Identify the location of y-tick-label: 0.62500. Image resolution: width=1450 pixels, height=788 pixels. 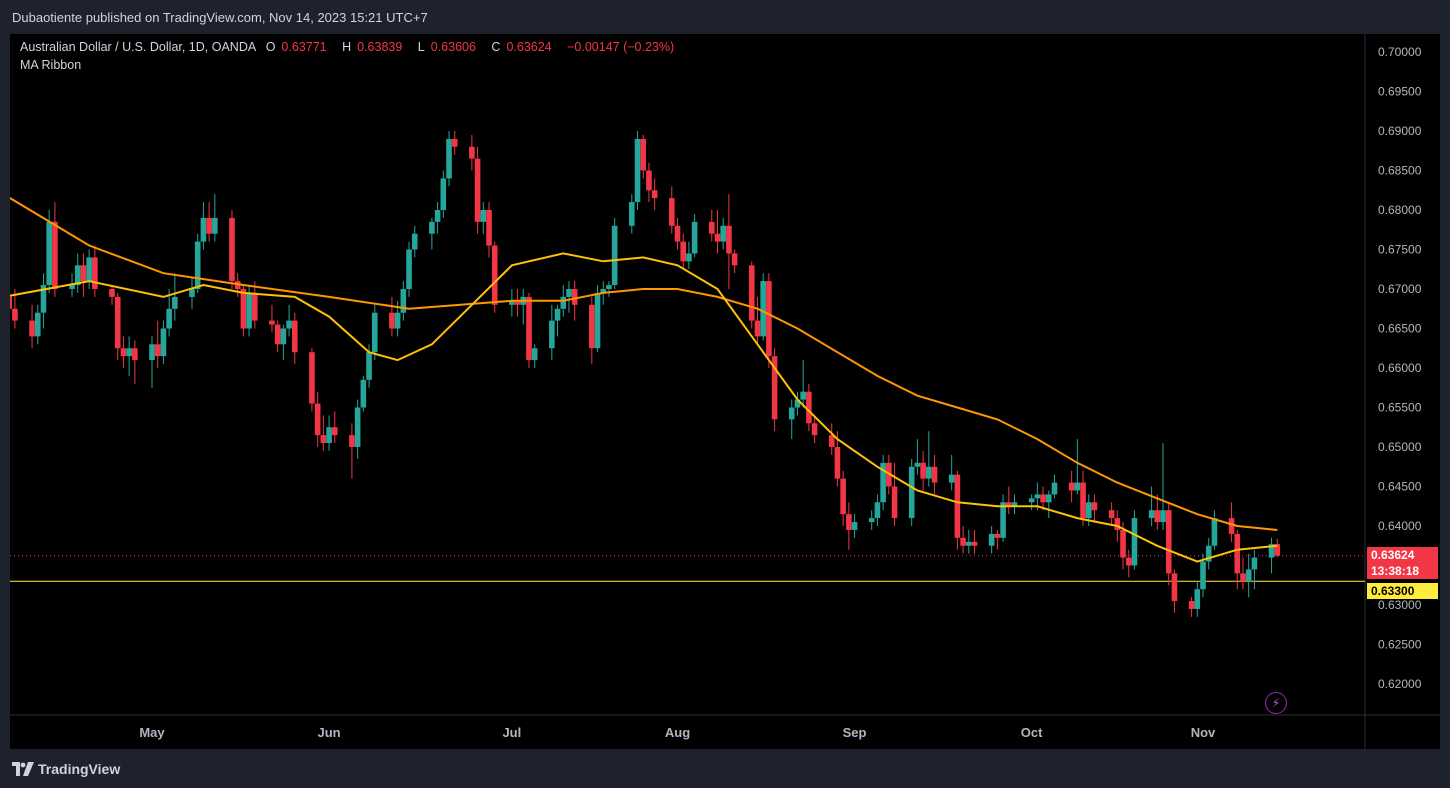
(1400, 645).